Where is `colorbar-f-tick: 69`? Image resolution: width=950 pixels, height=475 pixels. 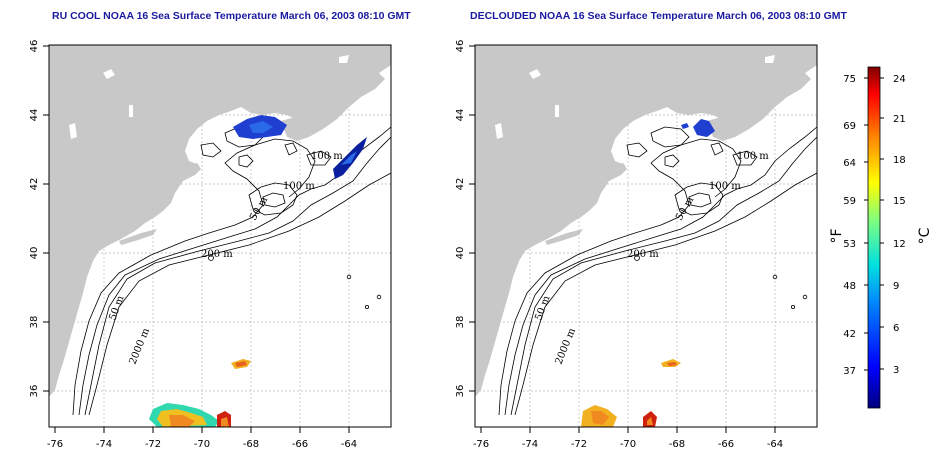 colorbar-f-tick: 69 is located at coordinates (849, 126).